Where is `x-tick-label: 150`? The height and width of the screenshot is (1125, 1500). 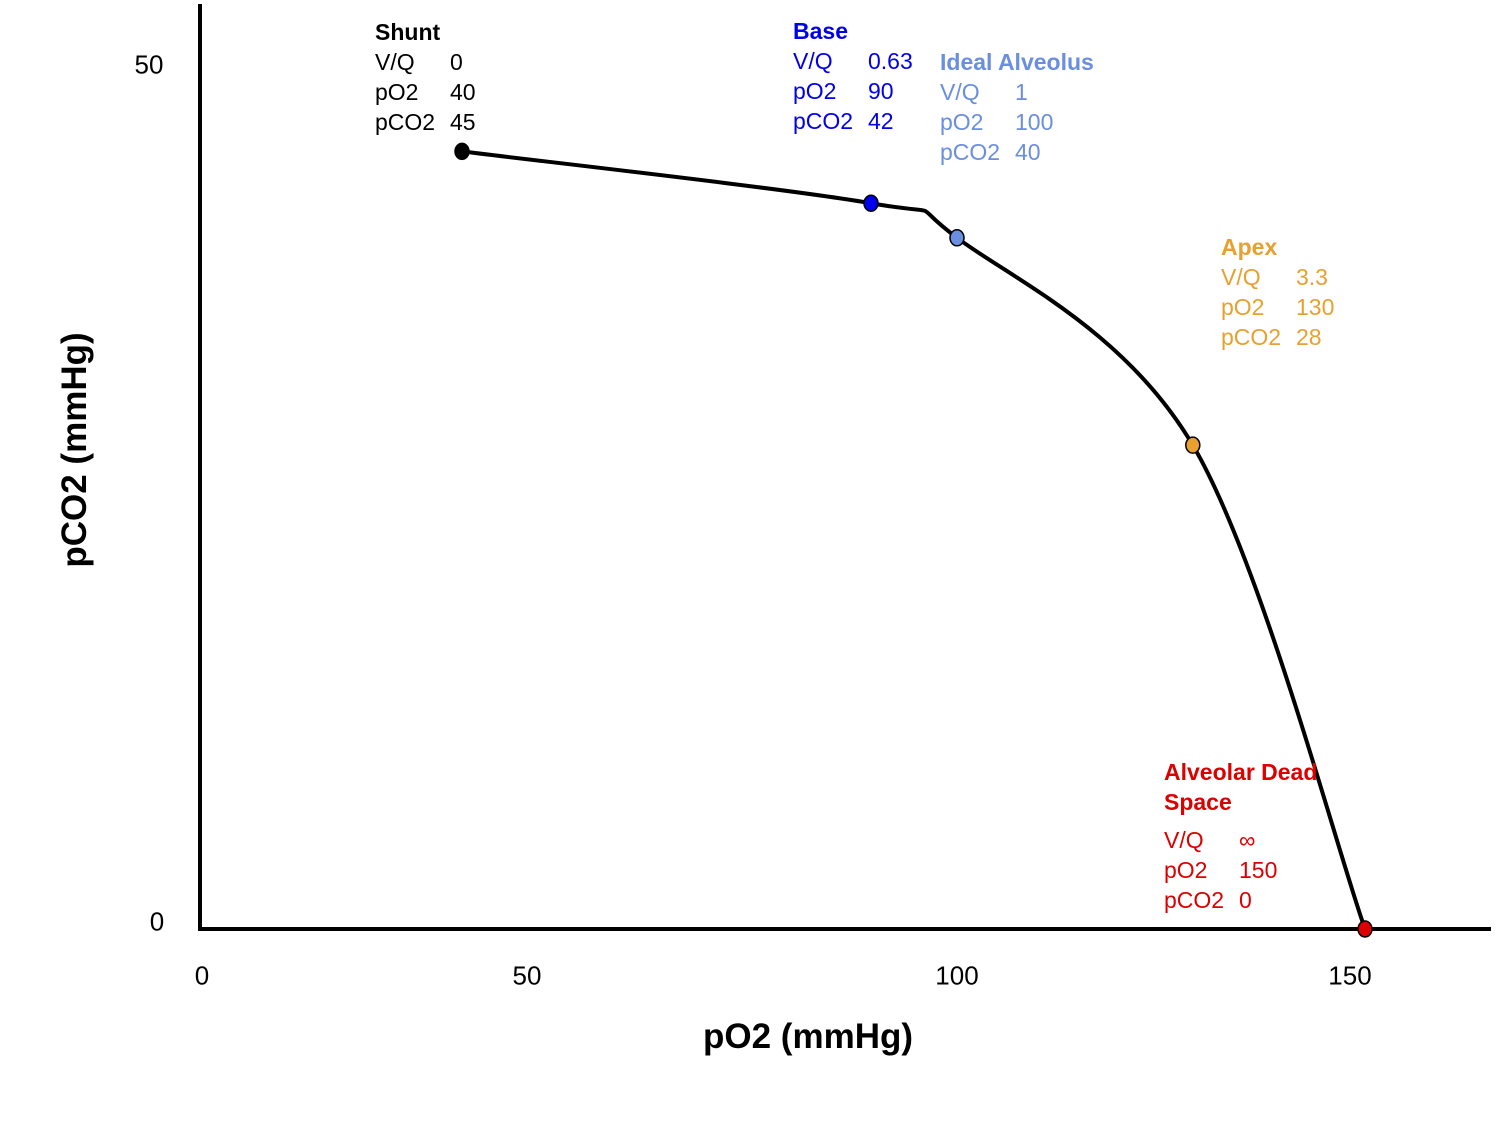
x-tick-label: 150 is located at coordinates (1350, 975).